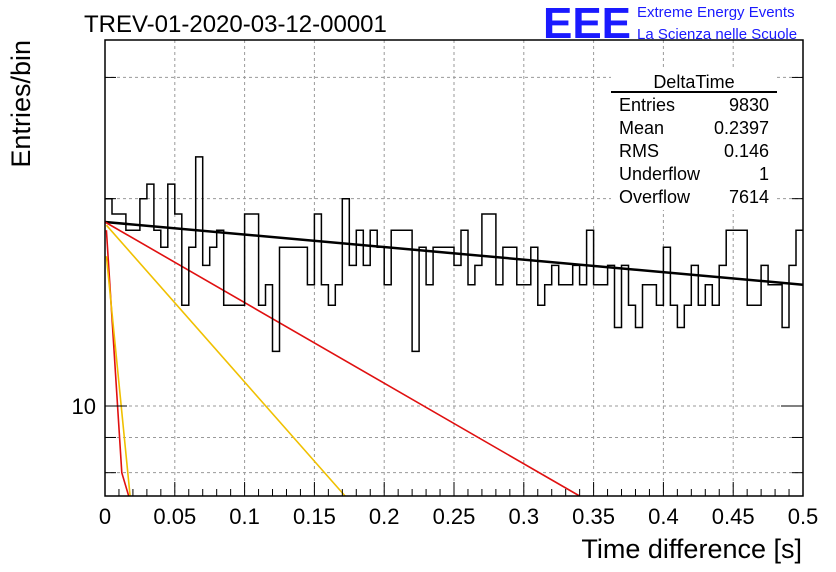 Image resolution: width=836 pixels, height=572 pixels. I want to click on x-tick-label: 0.3, so click(524, 516).